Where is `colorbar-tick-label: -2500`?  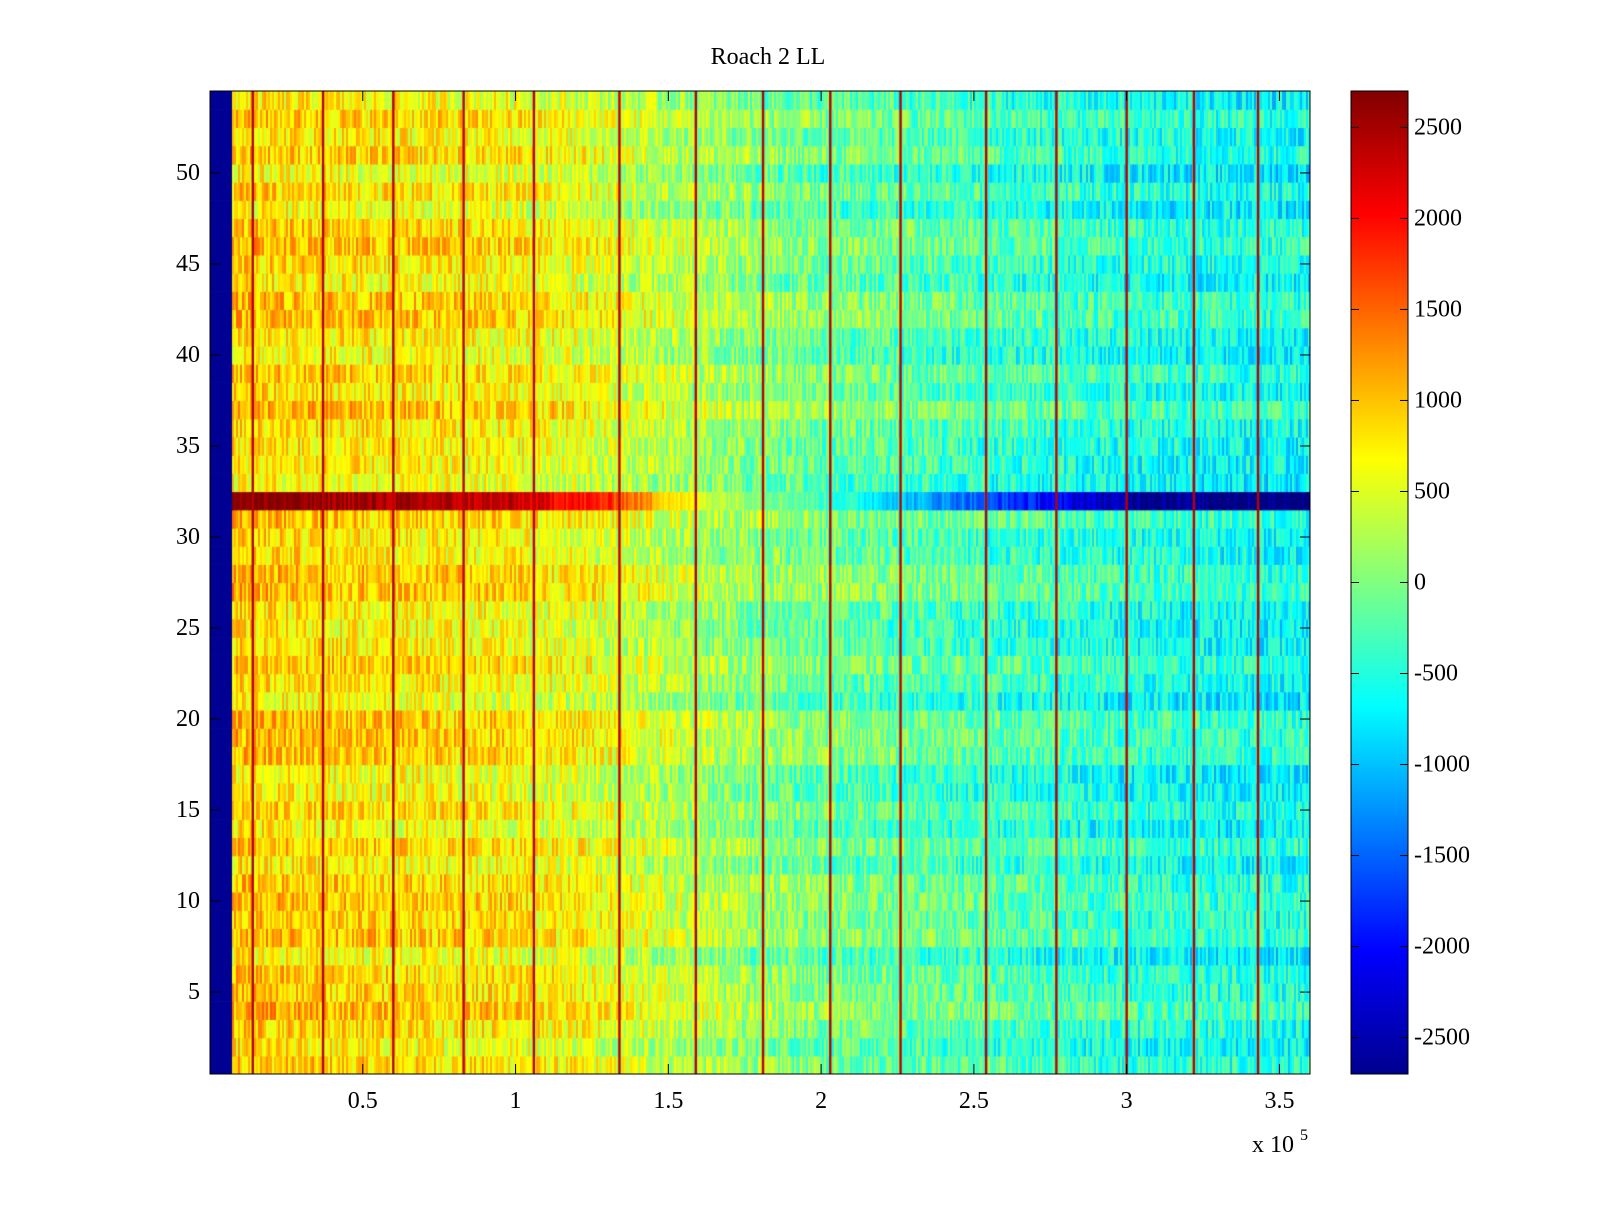
colorbar-tick-label: -2500 is located at coordinates (1442, 1038).